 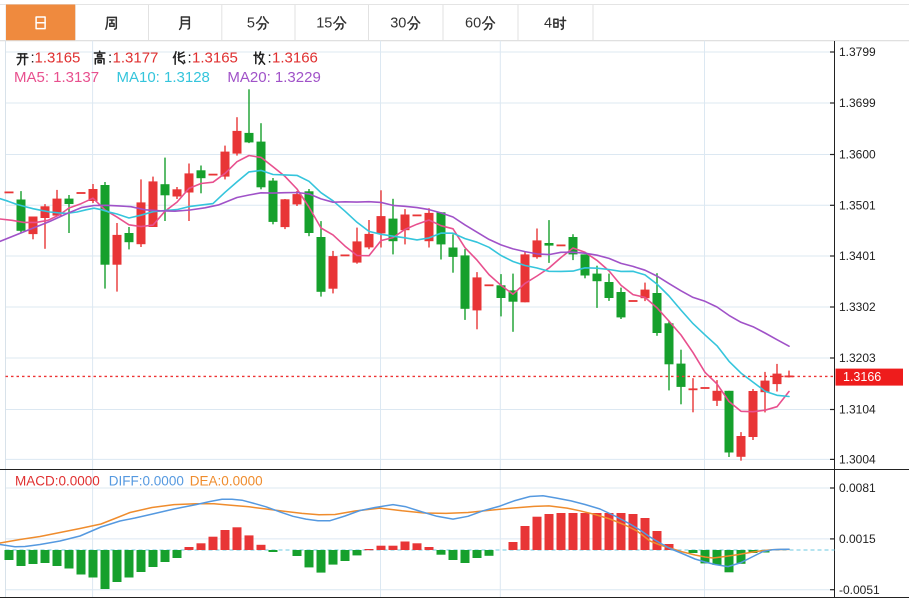 What do you see at coordinates (163, 77) in the screenshot?
I see `svg-text: MA10: 1.3128` at bounding box center [163, 77].